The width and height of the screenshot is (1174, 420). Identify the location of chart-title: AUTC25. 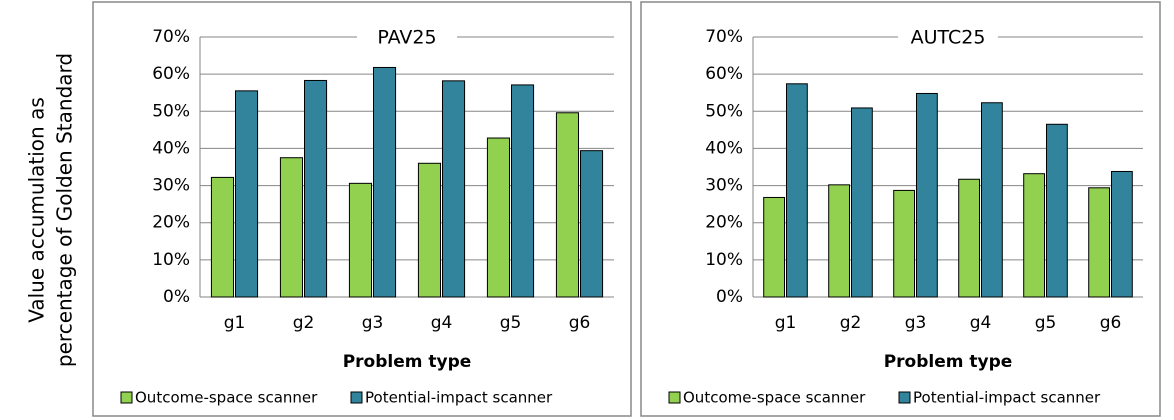
(948, 38).